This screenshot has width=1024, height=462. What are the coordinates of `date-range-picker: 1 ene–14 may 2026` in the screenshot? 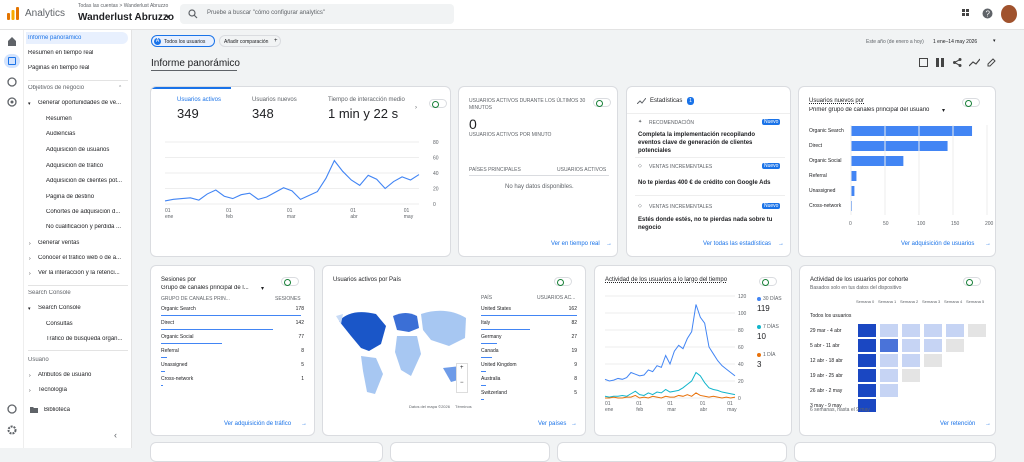 It's located at (955, 42).